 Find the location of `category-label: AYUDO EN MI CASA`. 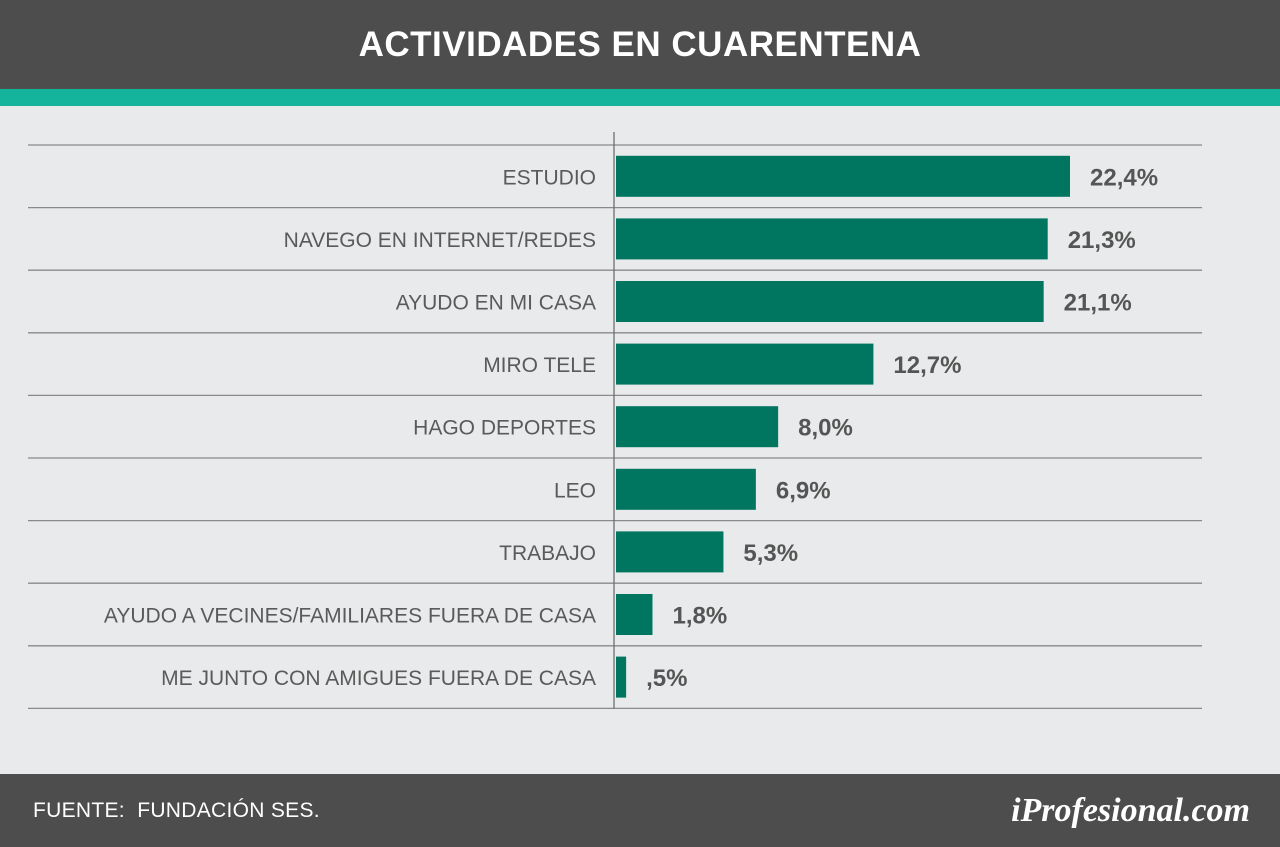

category-label: AYUDO EN MI CASA is located at coordinates (496, 303).